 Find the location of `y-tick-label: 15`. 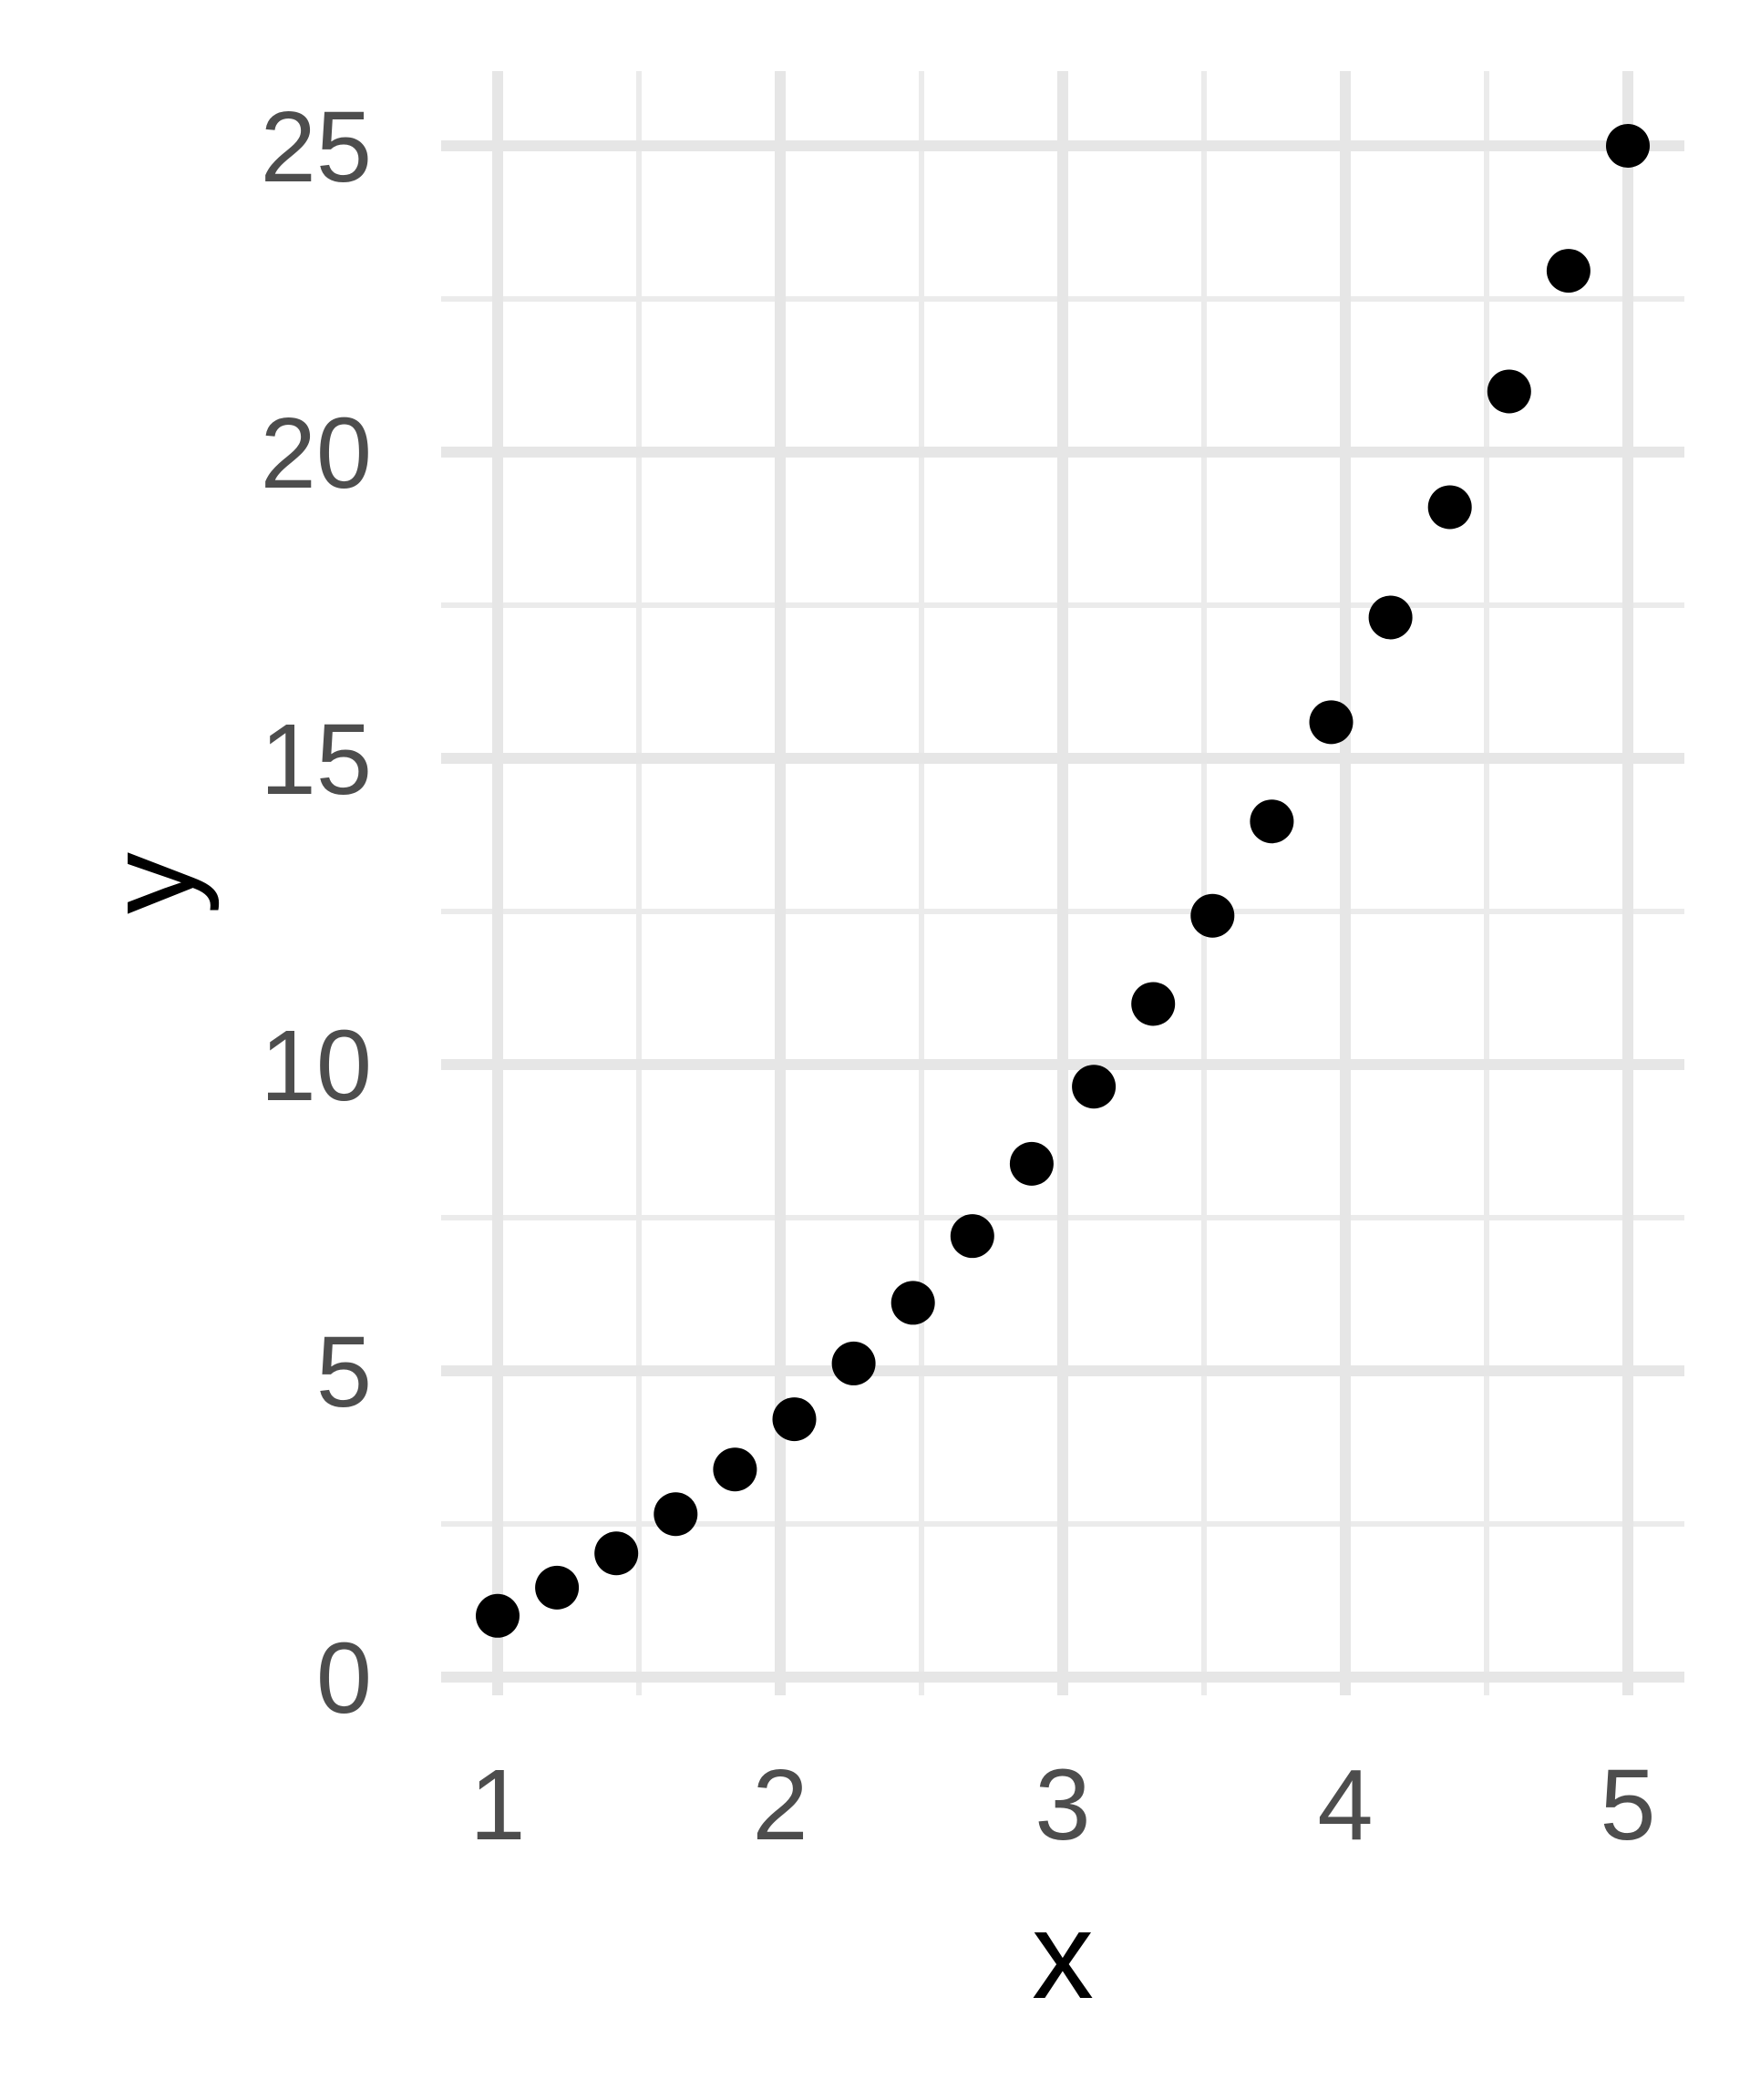

y-tick-label: 15 is located at coordinates (317, 760).